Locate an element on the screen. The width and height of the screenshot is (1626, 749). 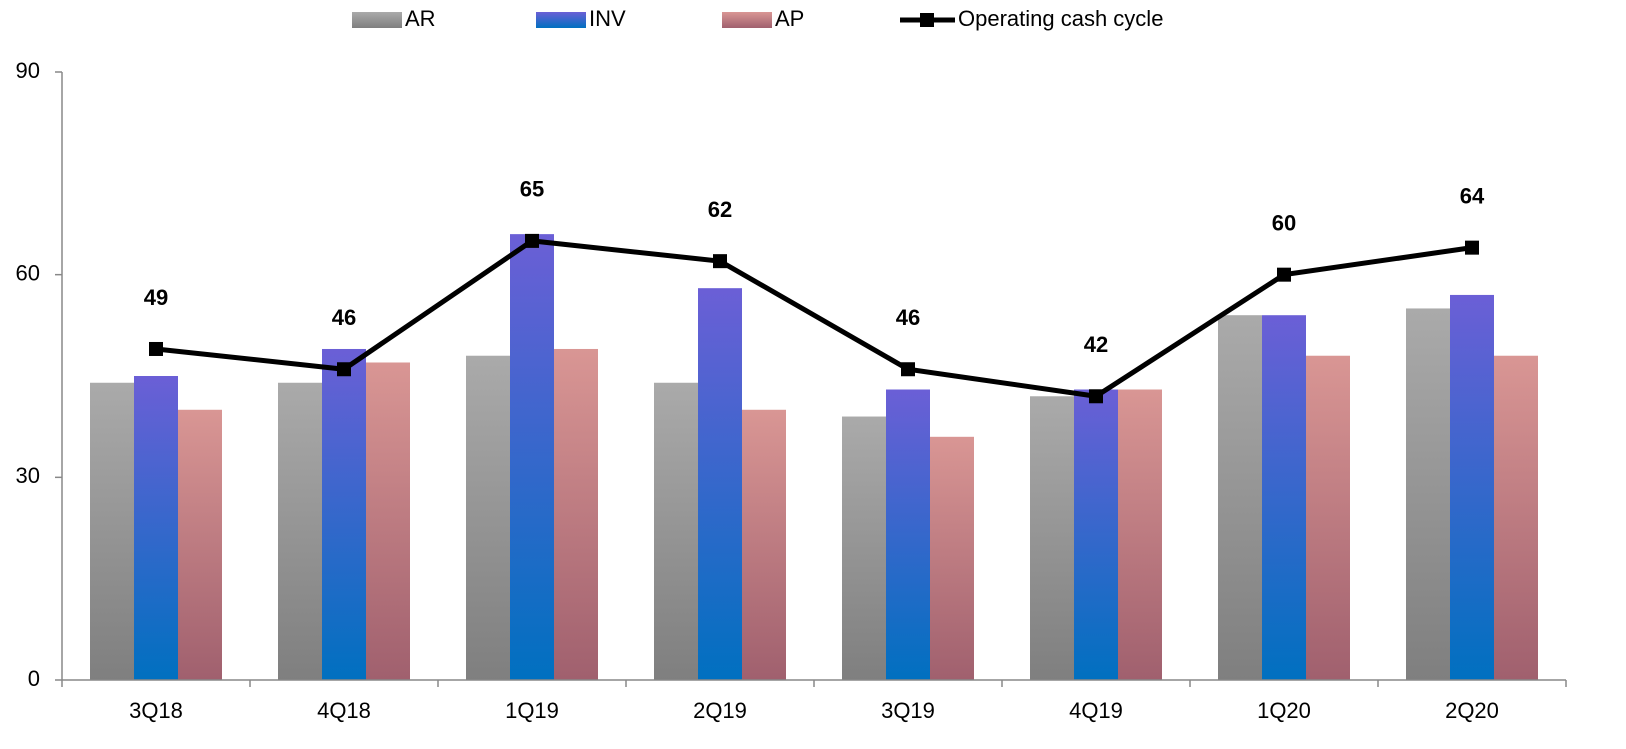
x-tick-label: 2Q20 is located at coordinates (1472, 710).